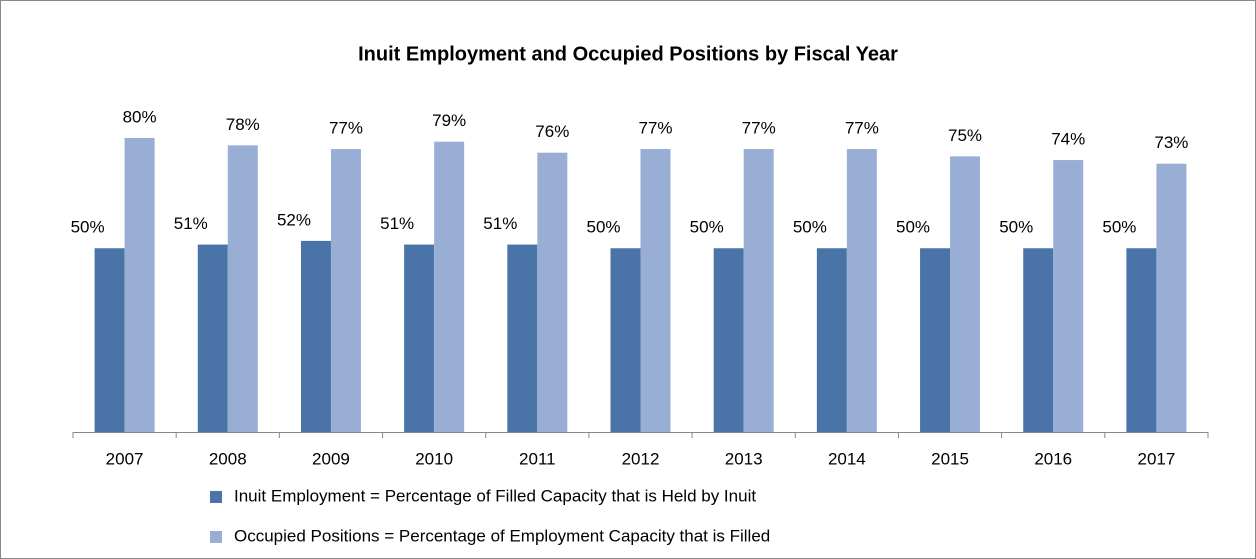 Image resolution: width=1256 pixels, height=559 pixels. Describe the element at coordinates (641, 458) in the screenshot. I see `x-tick-label: 2012` at that location.